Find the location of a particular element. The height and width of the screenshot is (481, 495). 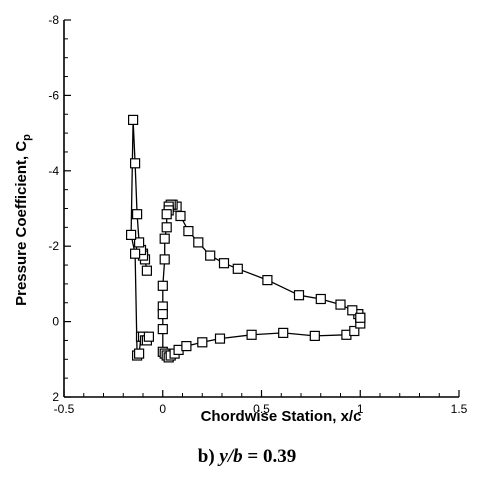

y-tick-label: 0 is located at coordinates (55, 322).